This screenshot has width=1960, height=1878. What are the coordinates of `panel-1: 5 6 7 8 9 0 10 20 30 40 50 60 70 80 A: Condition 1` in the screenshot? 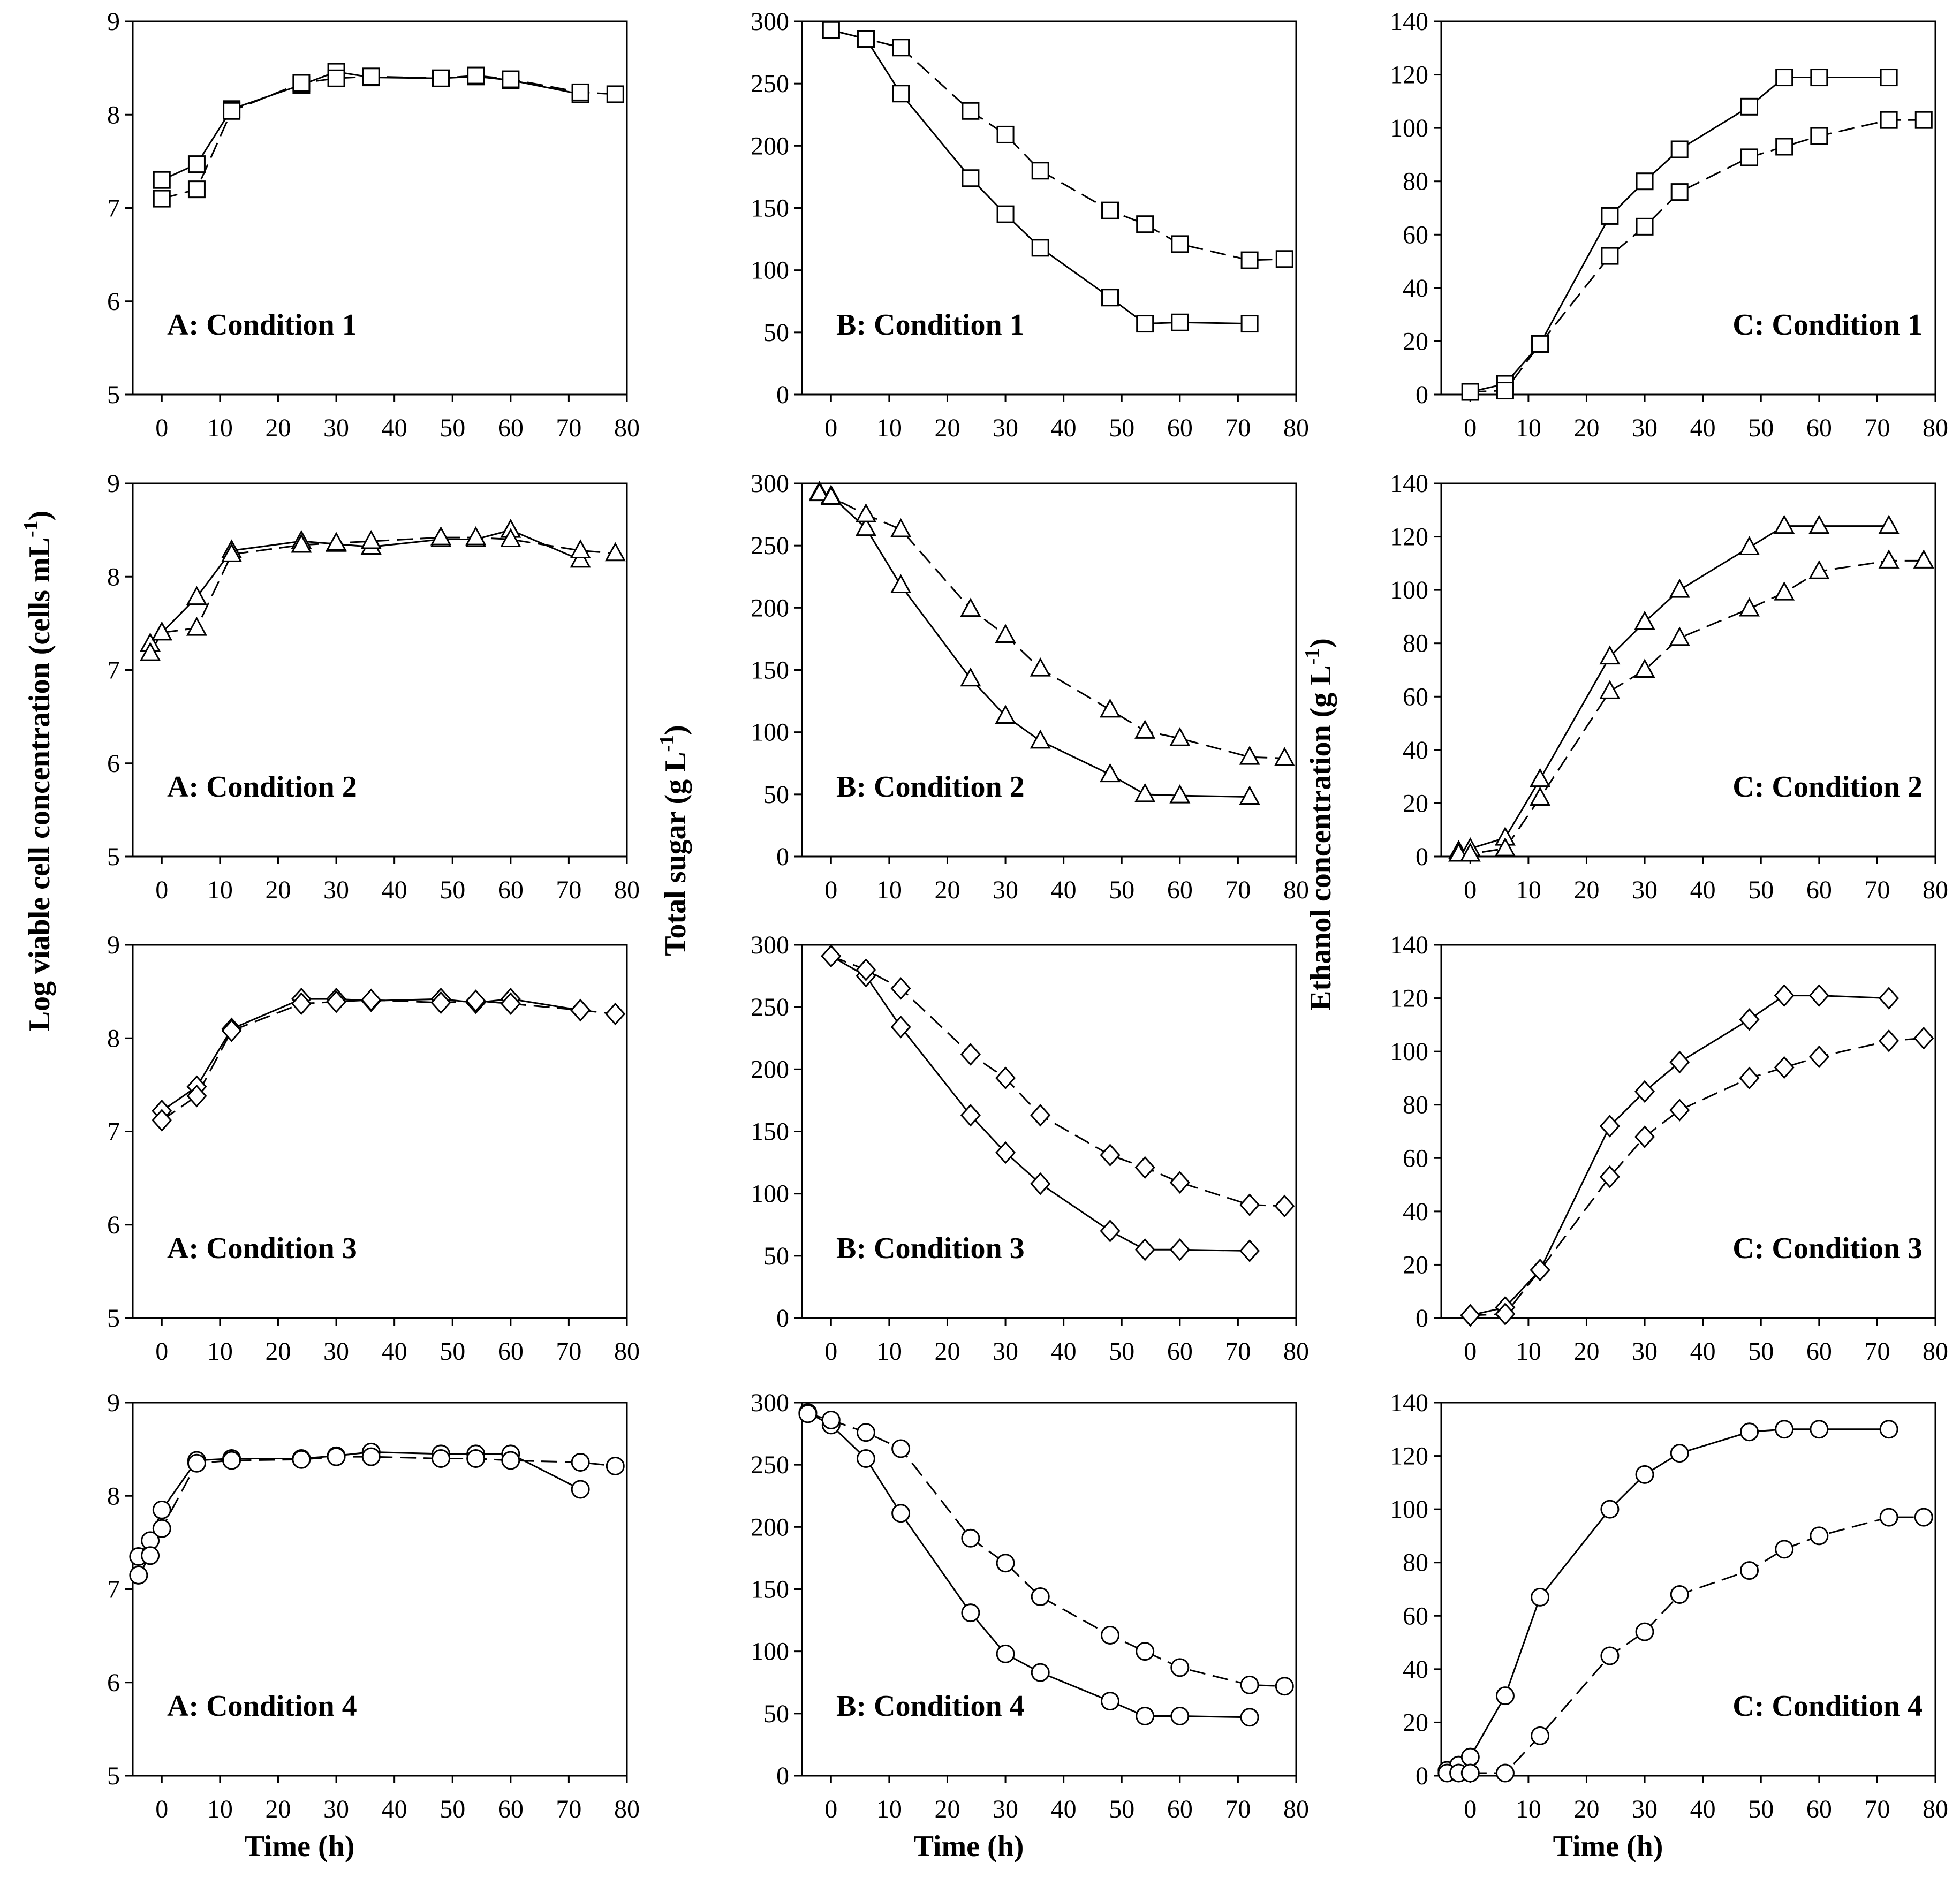 It's located at (374, 224).